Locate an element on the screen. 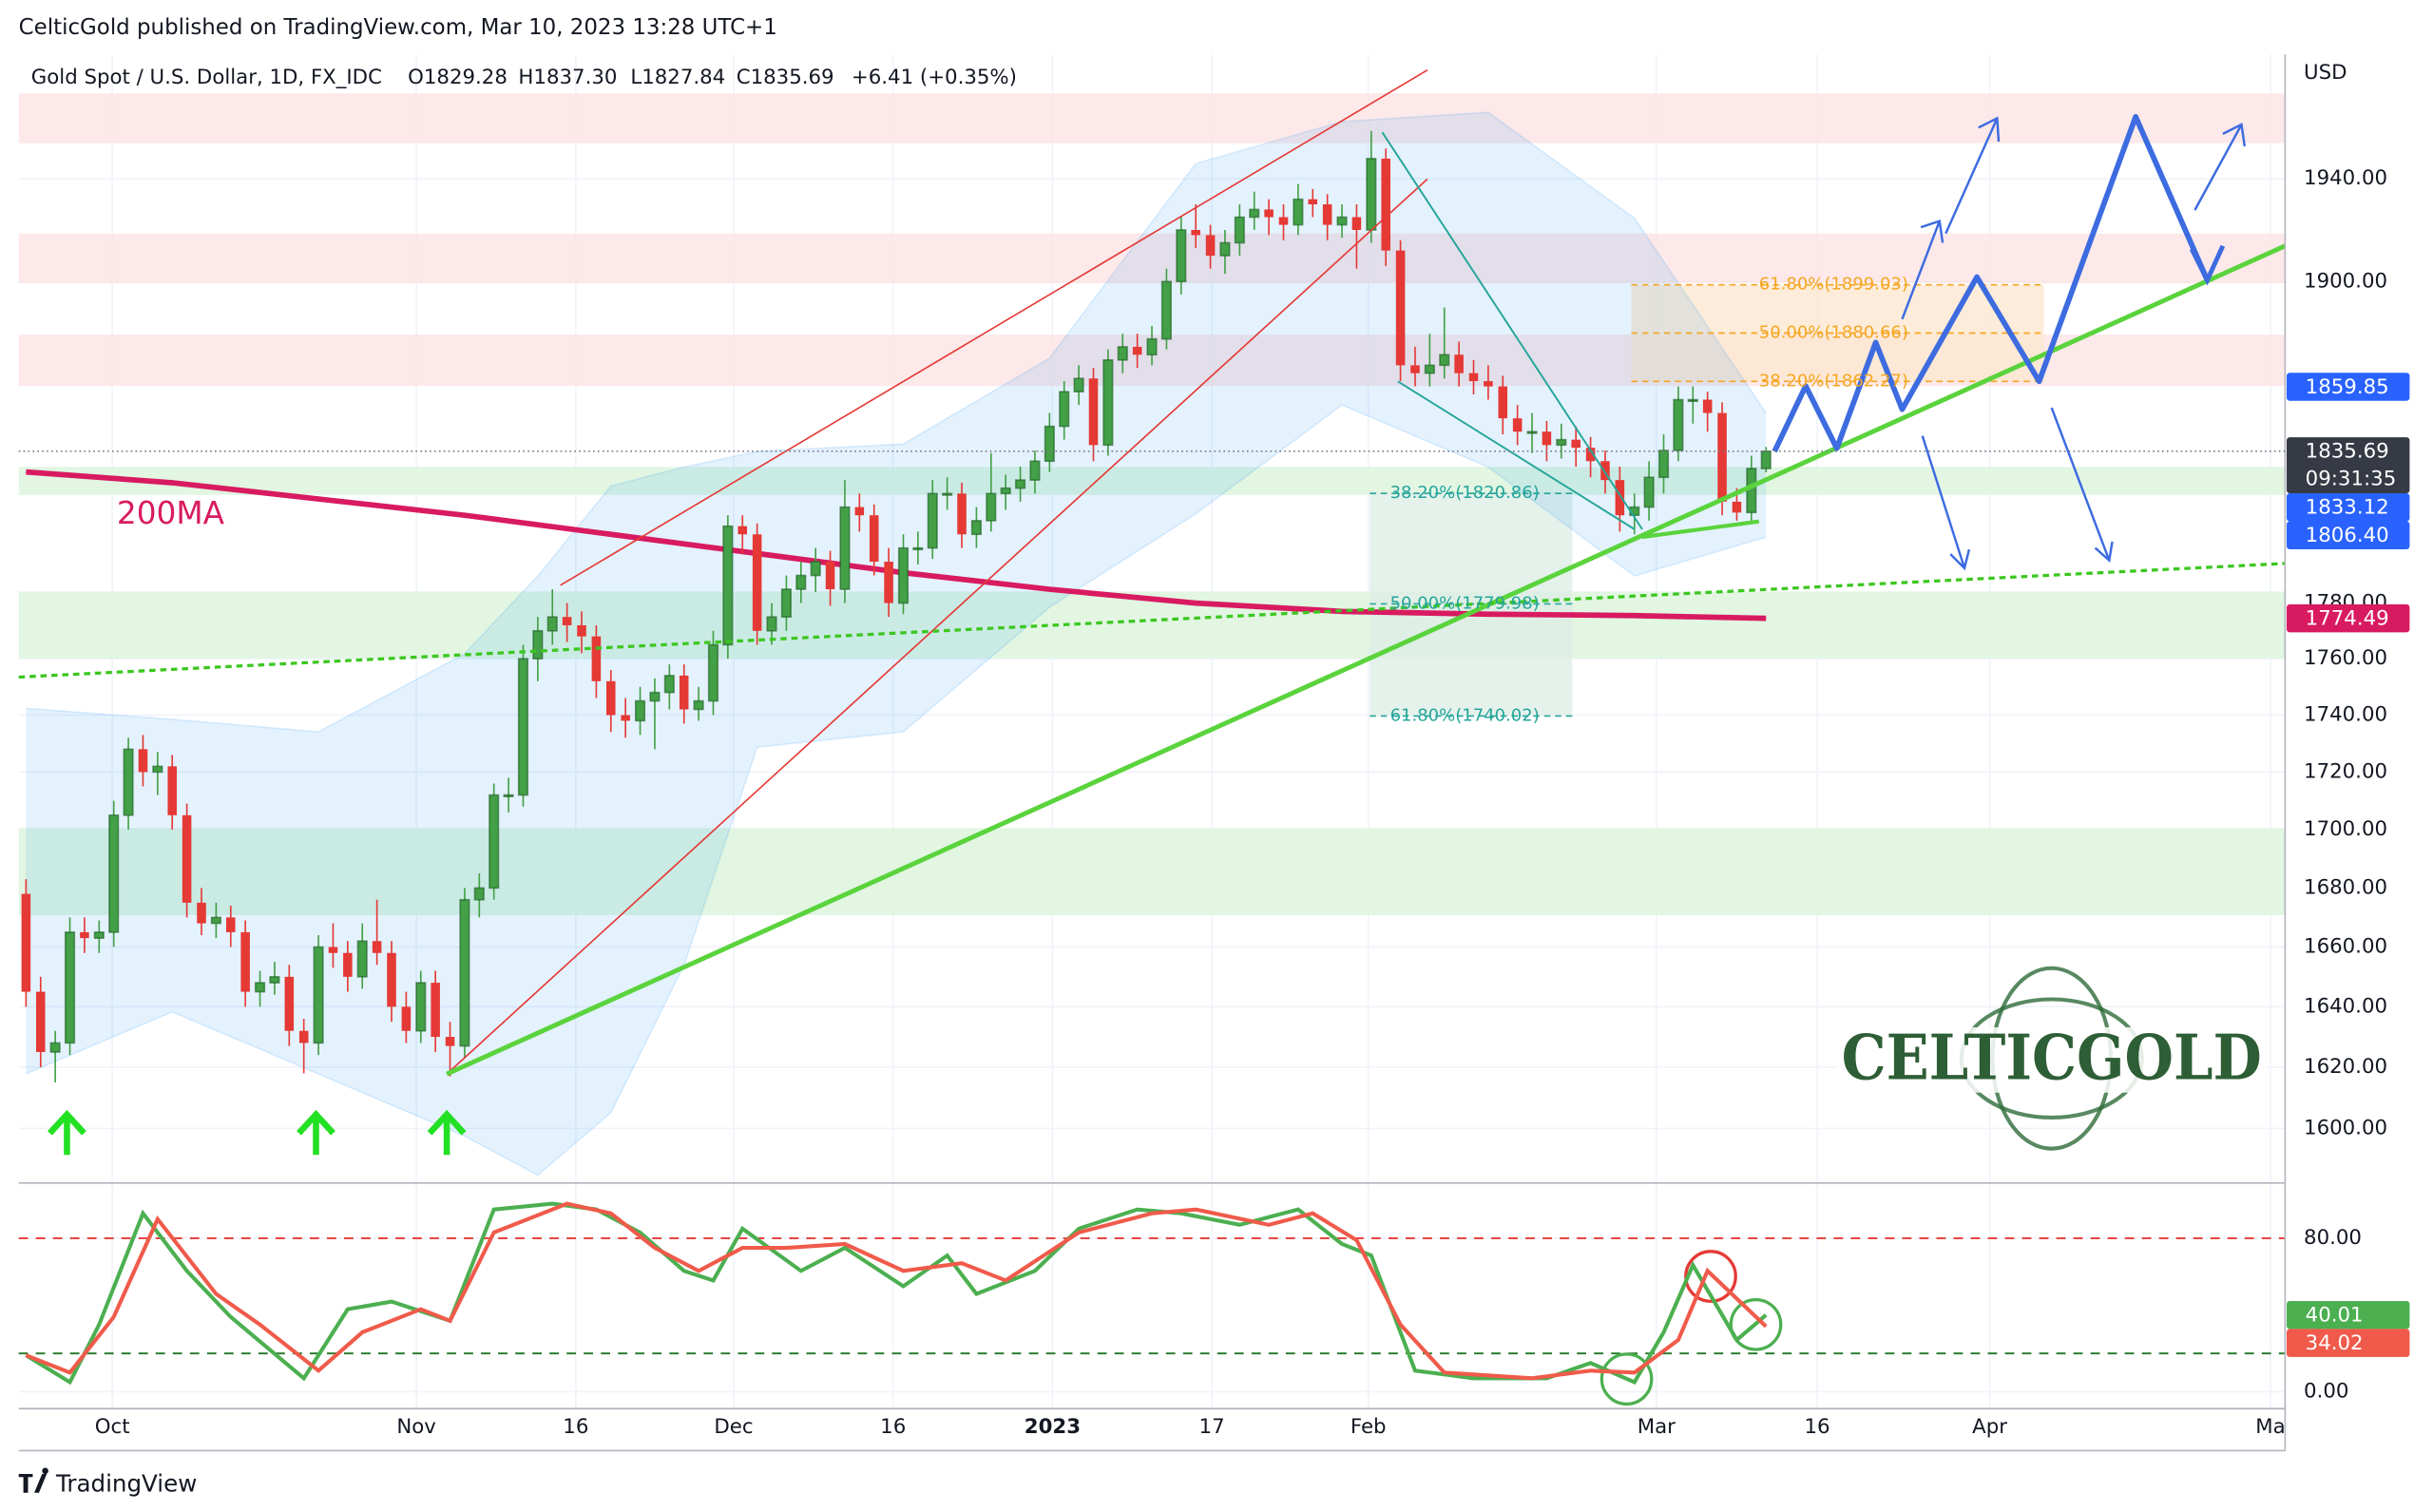 Image resolution: width=2433 pixels, height=1512 pixels. fib-label: 38.20%(1862.27) is located at coordinates (1833, 381).